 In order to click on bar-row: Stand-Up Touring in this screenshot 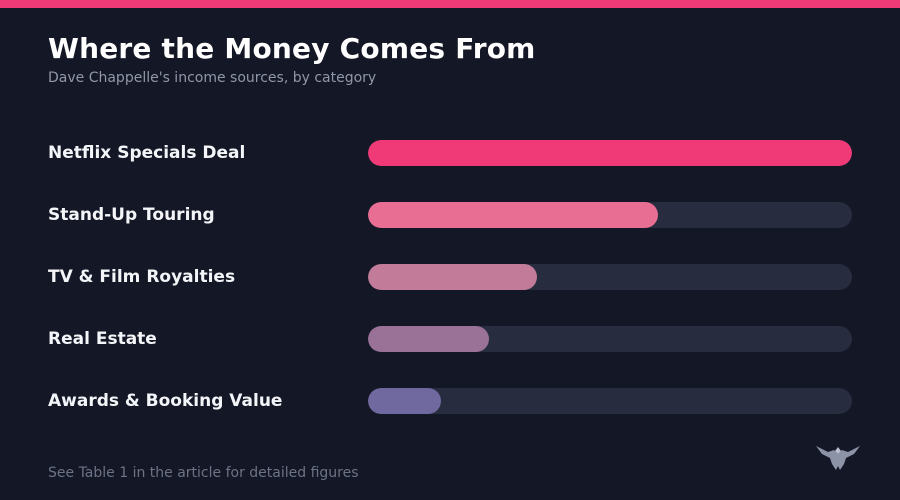, I will do `click(450, 215)`.